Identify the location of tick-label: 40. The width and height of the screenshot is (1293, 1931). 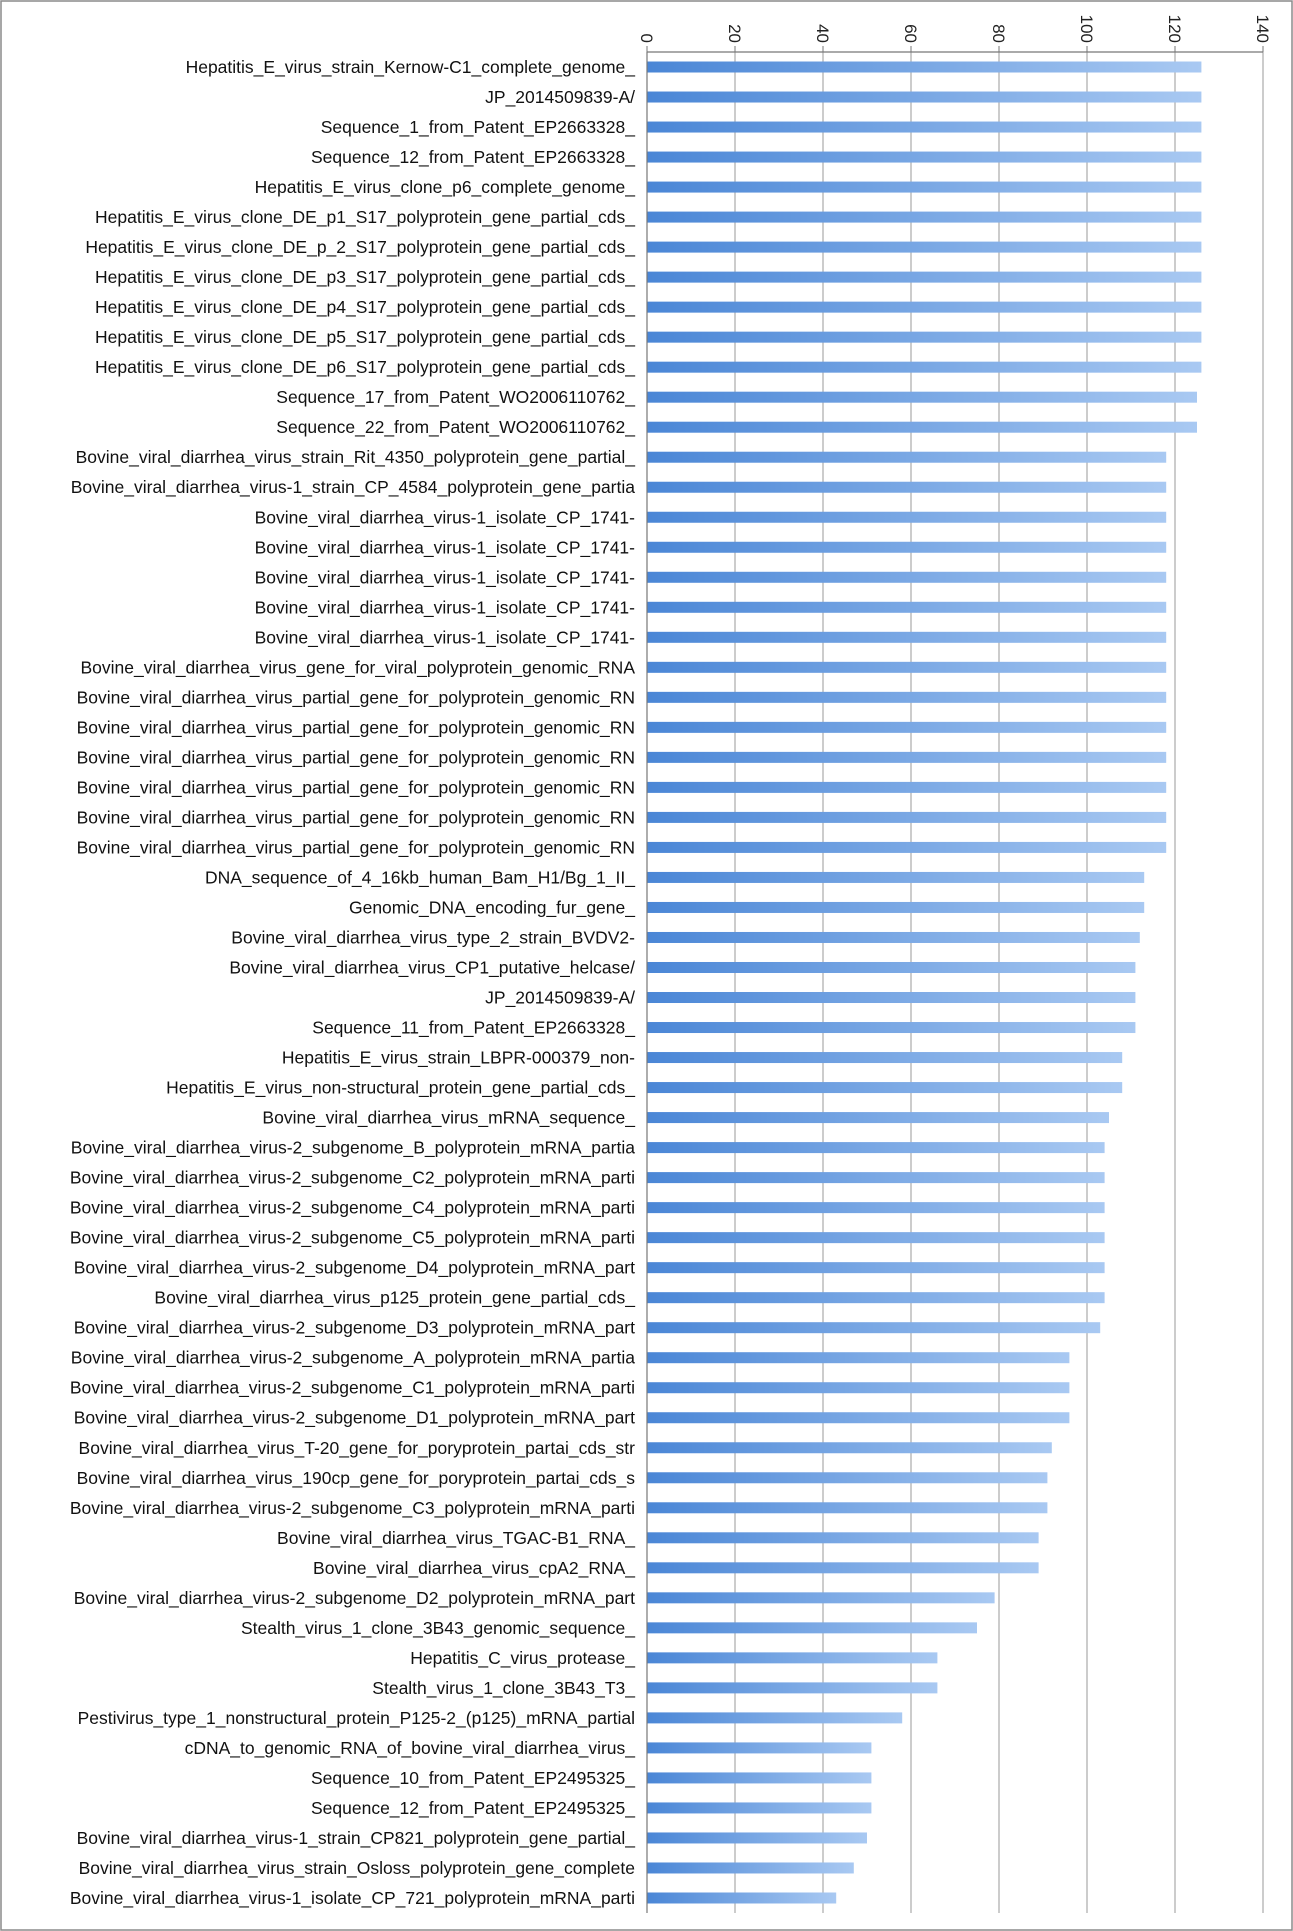
(822, 33).